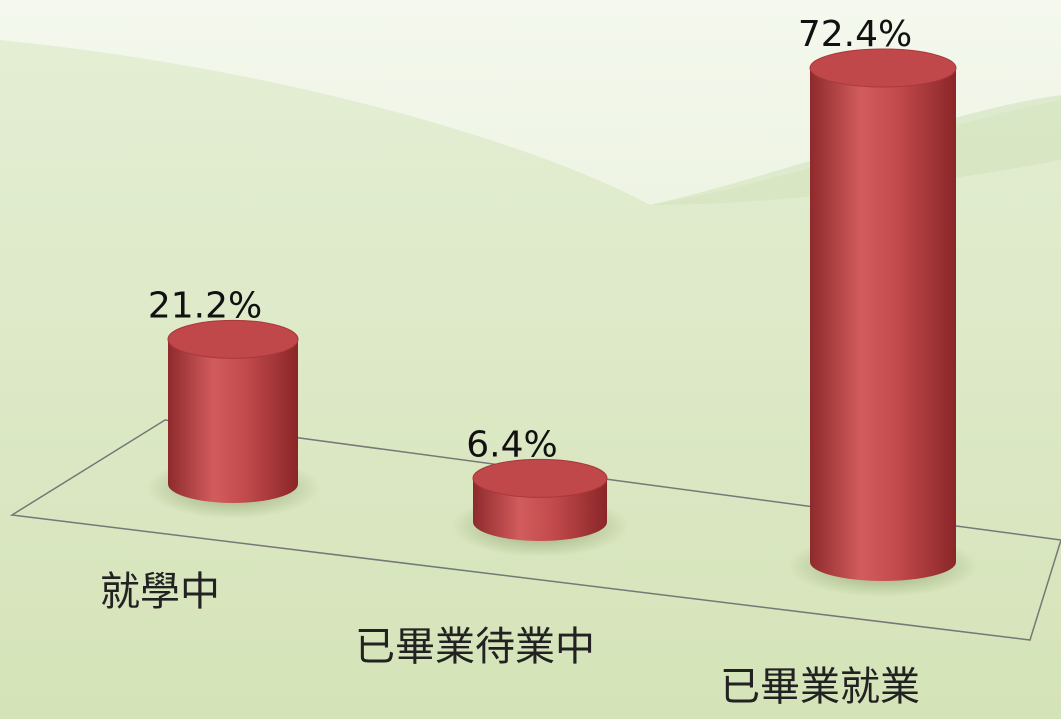 The image size is (1061, 719). What do you see at coordinates (205, 305) in the screenshot?
I see `value-label: 21.2%` at bounding box center [205, 305].